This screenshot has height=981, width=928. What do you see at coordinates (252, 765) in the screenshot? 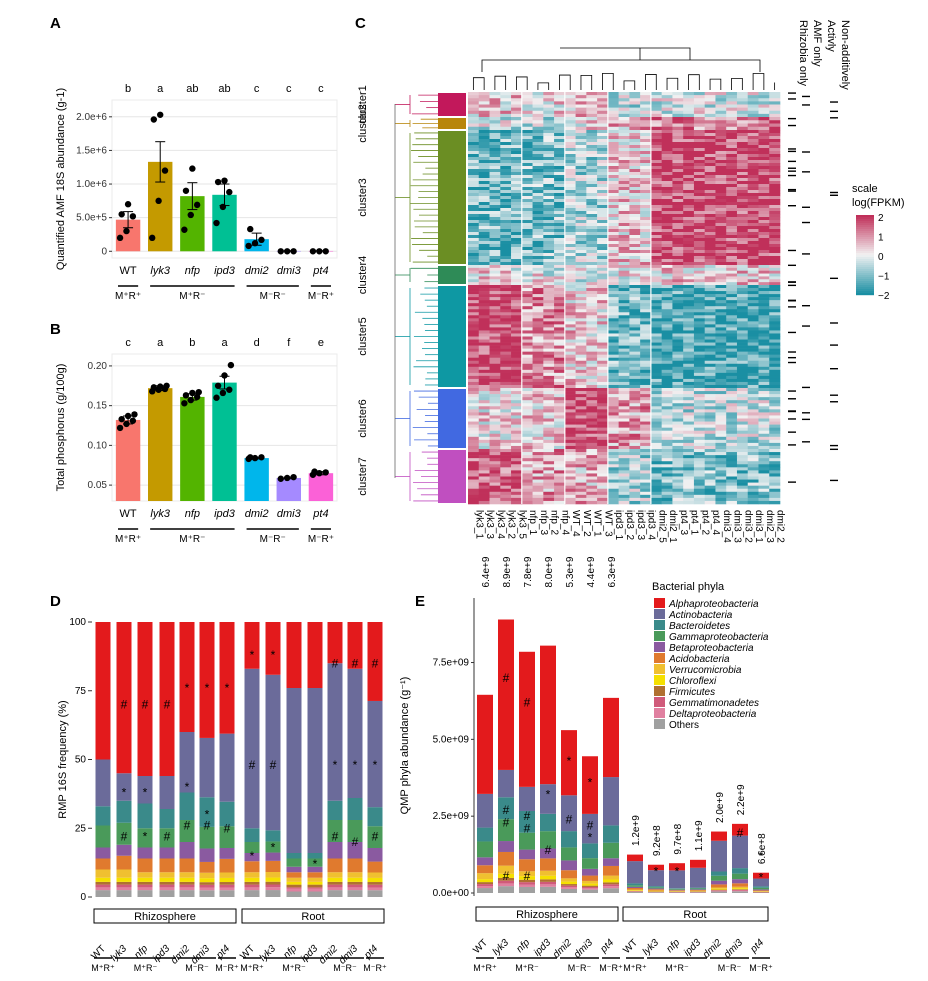
I see `significance-mark: #` at bounding box center [252, 765].